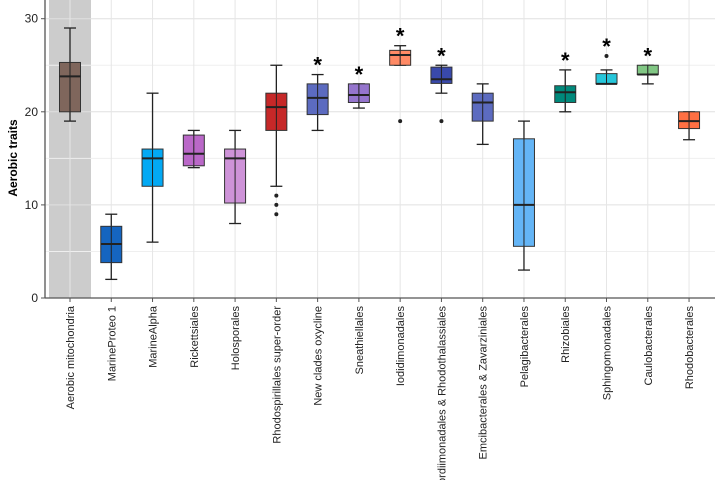 The height and width of the screenshot is (480, 720). What do you see at coordinates (32, 19) in the screenshot?
I see `y-tick-label: 30` at bounding box center [32, 19].